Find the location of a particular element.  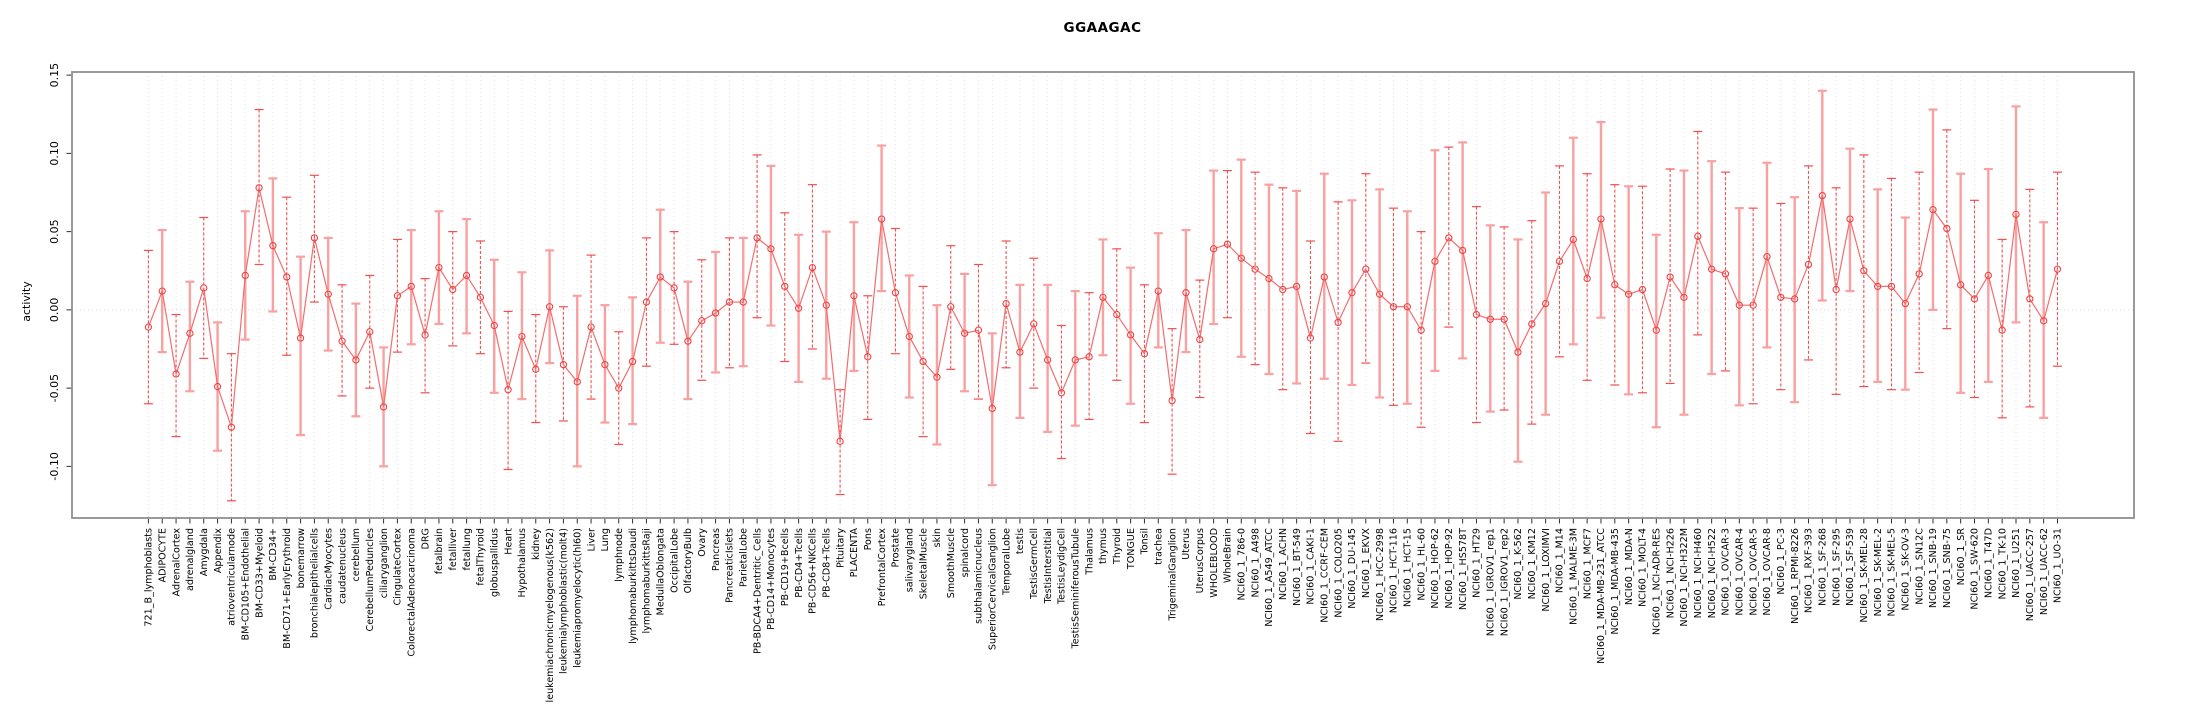

x-tick-label: NCI60_1_OVCAR-3 is located at coordinates (1726, 572).